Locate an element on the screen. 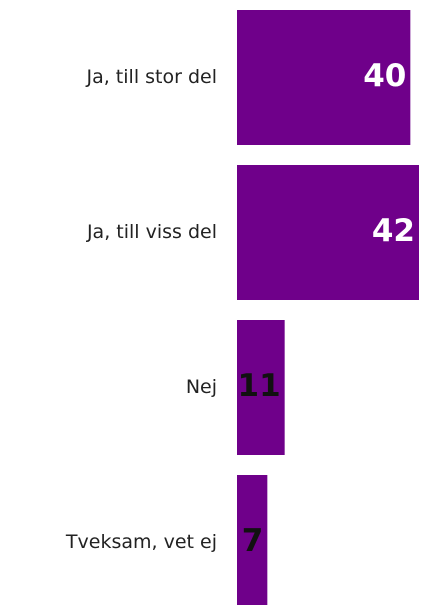 This screenshot has width=421, height=605. value-label: 42 is located at coordinates (393, 231).